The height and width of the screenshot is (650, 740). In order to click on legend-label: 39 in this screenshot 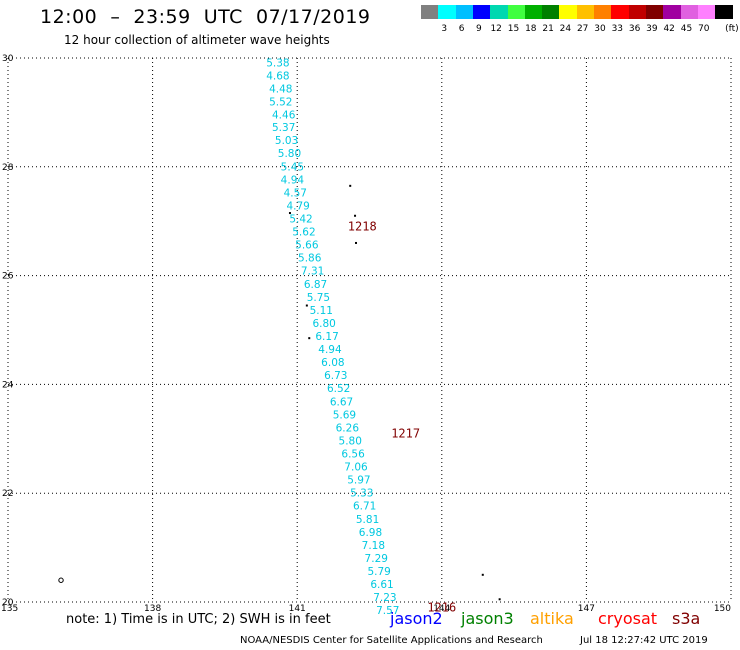, I will do `click(652, 29)`.